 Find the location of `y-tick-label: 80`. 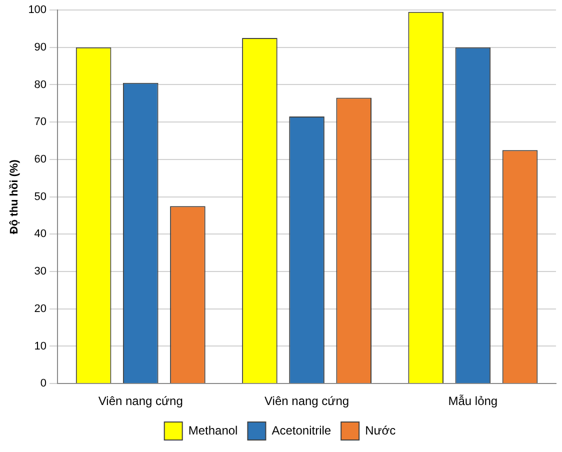

y-tick-label: 80 is located at coordinates (40, 84).